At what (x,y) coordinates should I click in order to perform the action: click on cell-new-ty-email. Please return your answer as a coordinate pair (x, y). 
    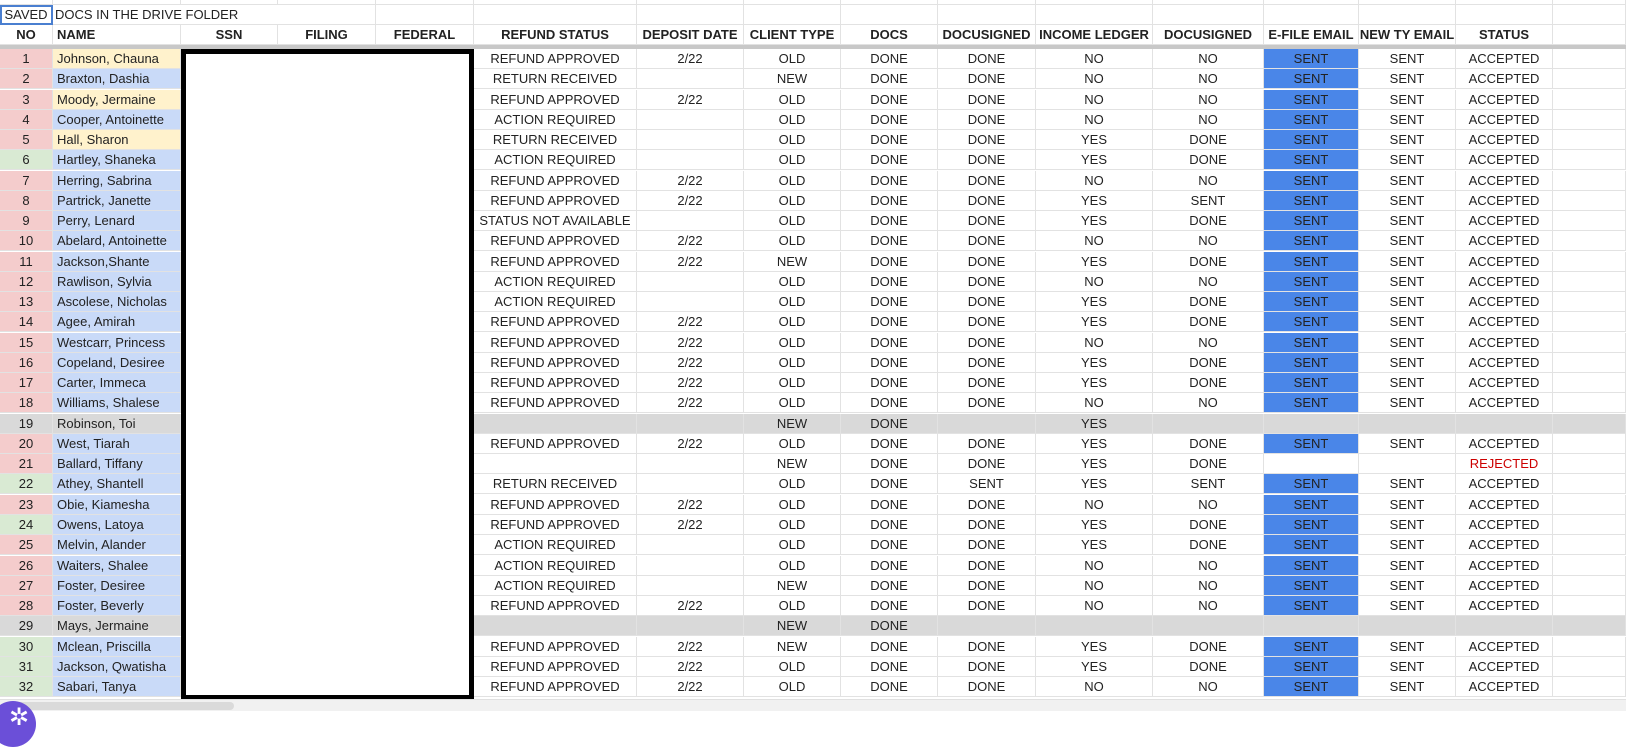
    Looking at the image, I should click on (1407, 626).